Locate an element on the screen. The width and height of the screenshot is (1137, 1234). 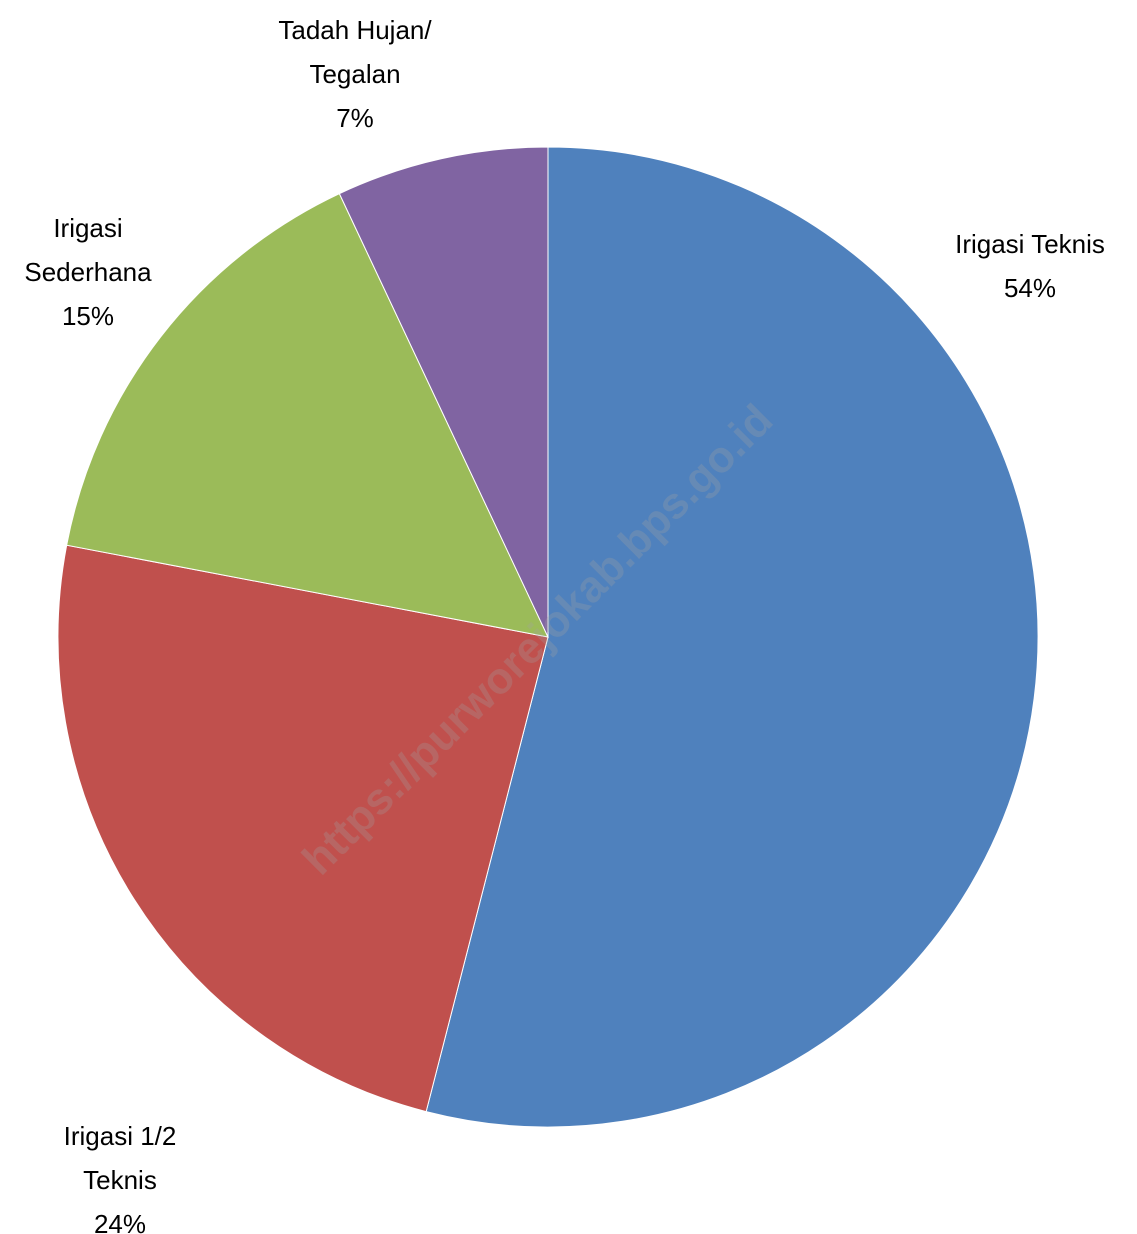
category-label: Irigasi Teknis is located at coordinates (1030, 244).